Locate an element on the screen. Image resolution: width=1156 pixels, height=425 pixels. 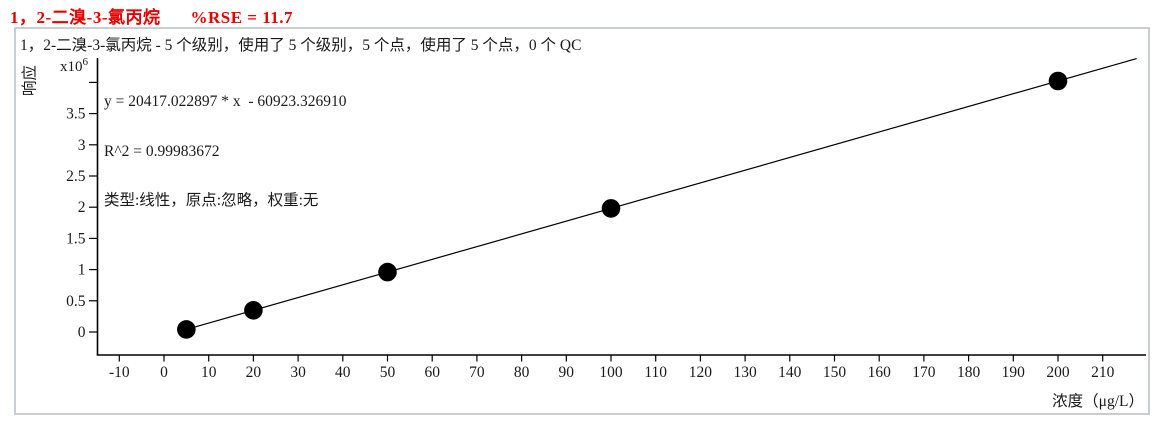
y-tick-label: 1.5 is located at coordinates (76, 238).